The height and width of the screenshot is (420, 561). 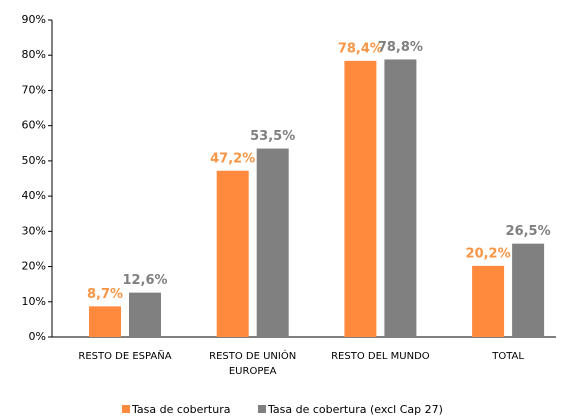 I want to click on data-label: 20,2%, so click(x=488, y=253).